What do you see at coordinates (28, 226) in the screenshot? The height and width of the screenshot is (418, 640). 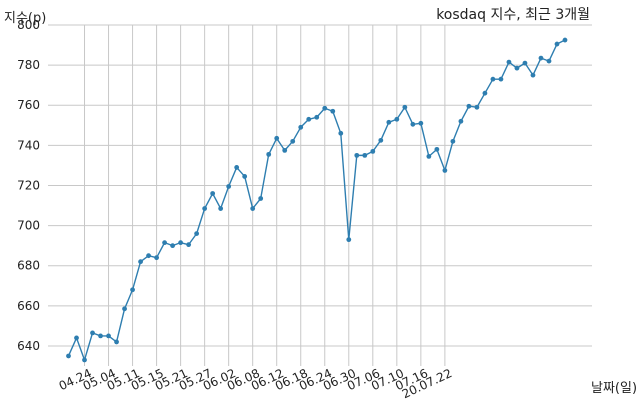 I see `y-tick-label: 700` at bounding box center [28, 226].